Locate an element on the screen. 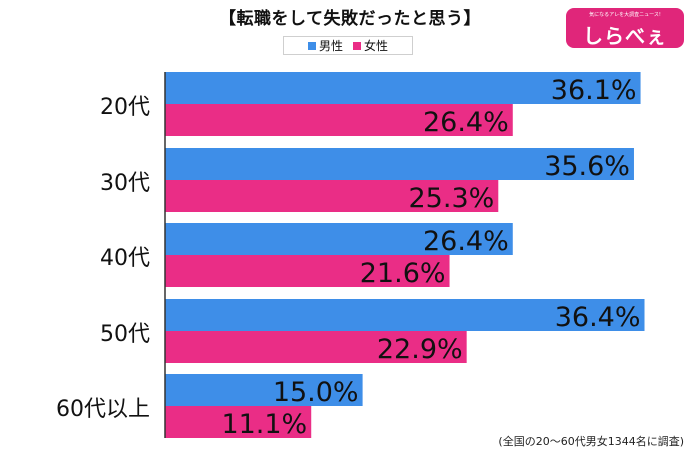 Image resolution: width=700 pixels, height=449 pixels. data-label-female-4: 11.1% is located at coordinates (264, 424).